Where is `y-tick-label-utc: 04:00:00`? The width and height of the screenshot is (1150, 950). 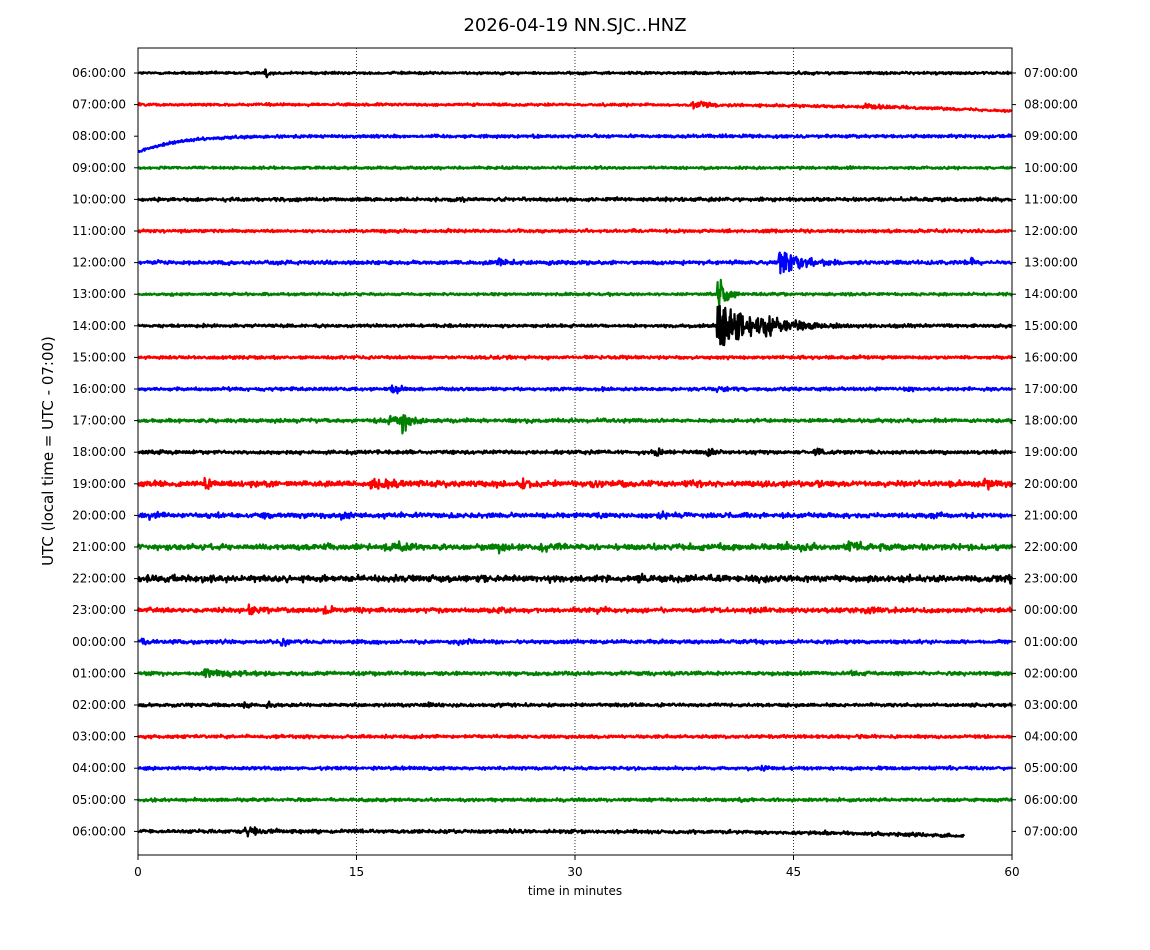 y-tick-label-utc: 04:00:00 is located at coordinates (99, 768).